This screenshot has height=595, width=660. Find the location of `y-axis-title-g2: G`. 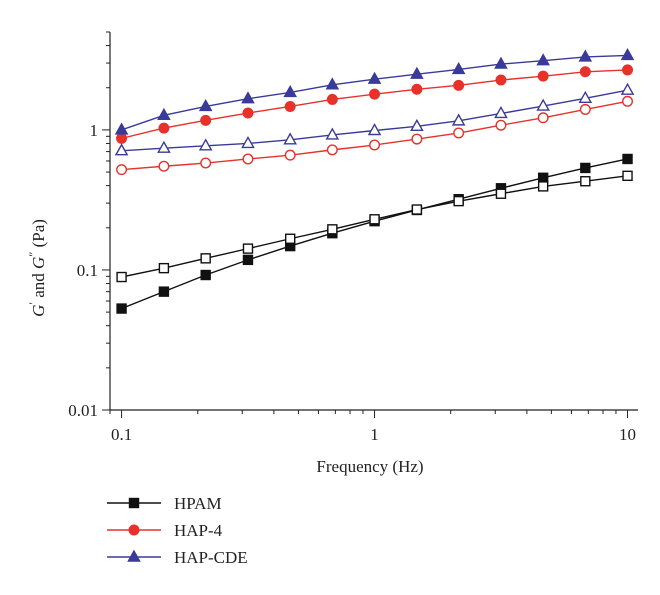

y-axis-title-g2: G is located at coordinates (38, 263).